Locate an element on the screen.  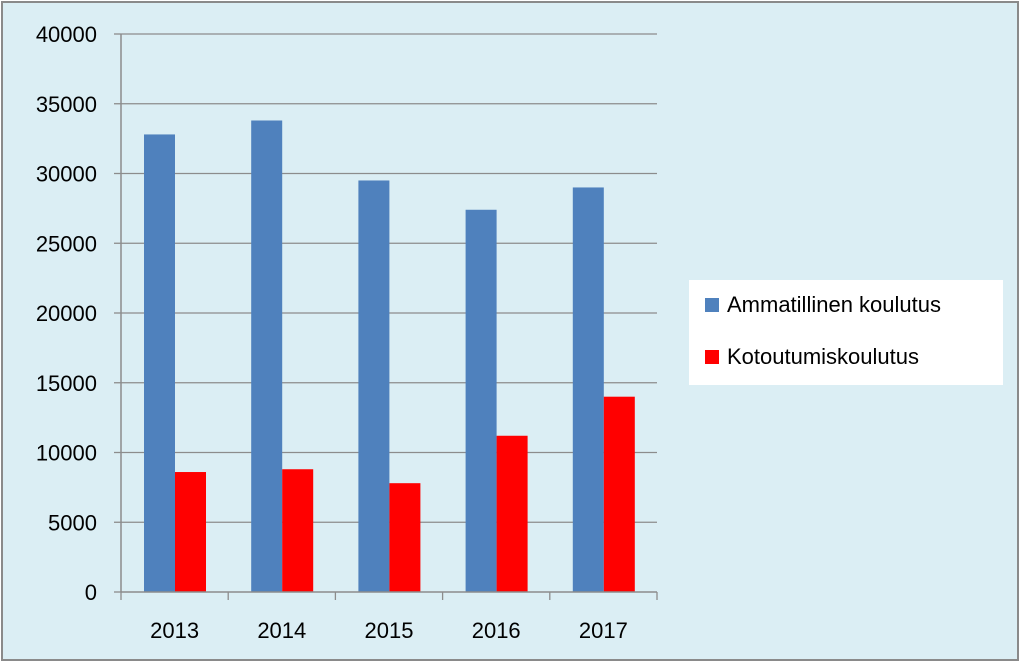
y-tick-label-40000: 40000 is located at coordinates (66, 34).